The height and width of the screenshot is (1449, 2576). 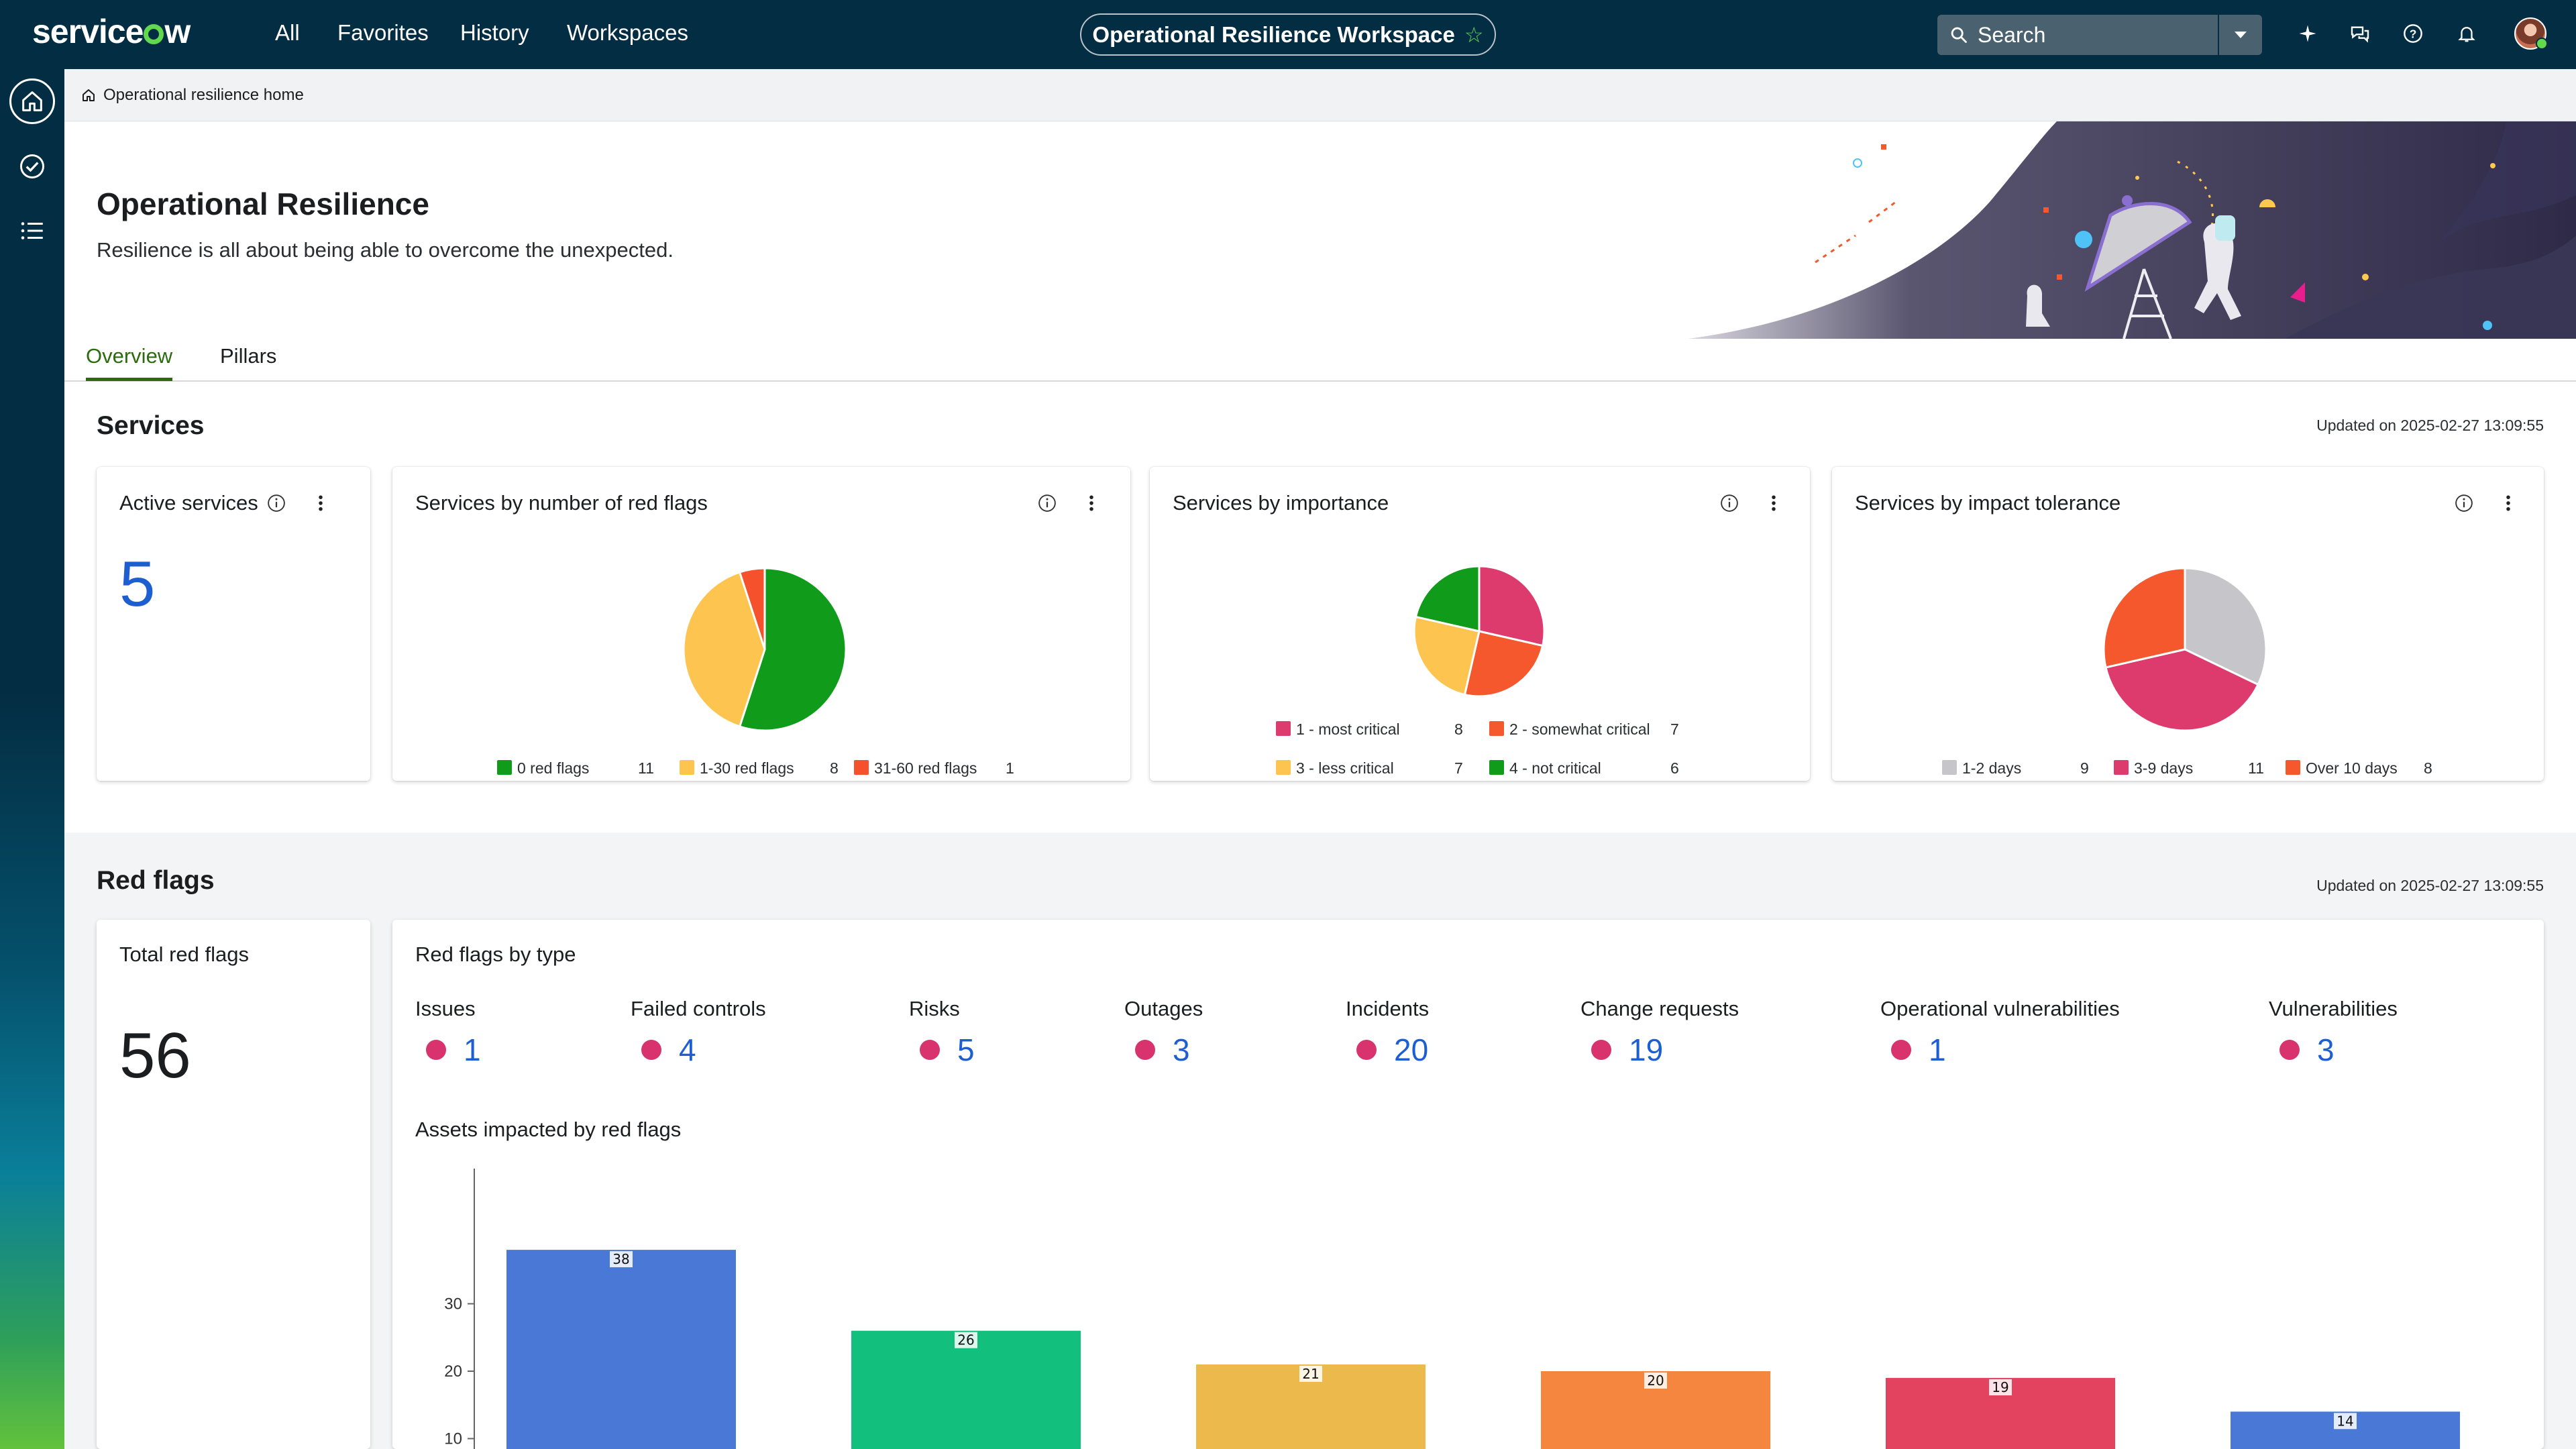 What do you see at coordinates (32, 166) in the screenshot?
I see `rail-tasks-button` at bounding box center [32, 166].